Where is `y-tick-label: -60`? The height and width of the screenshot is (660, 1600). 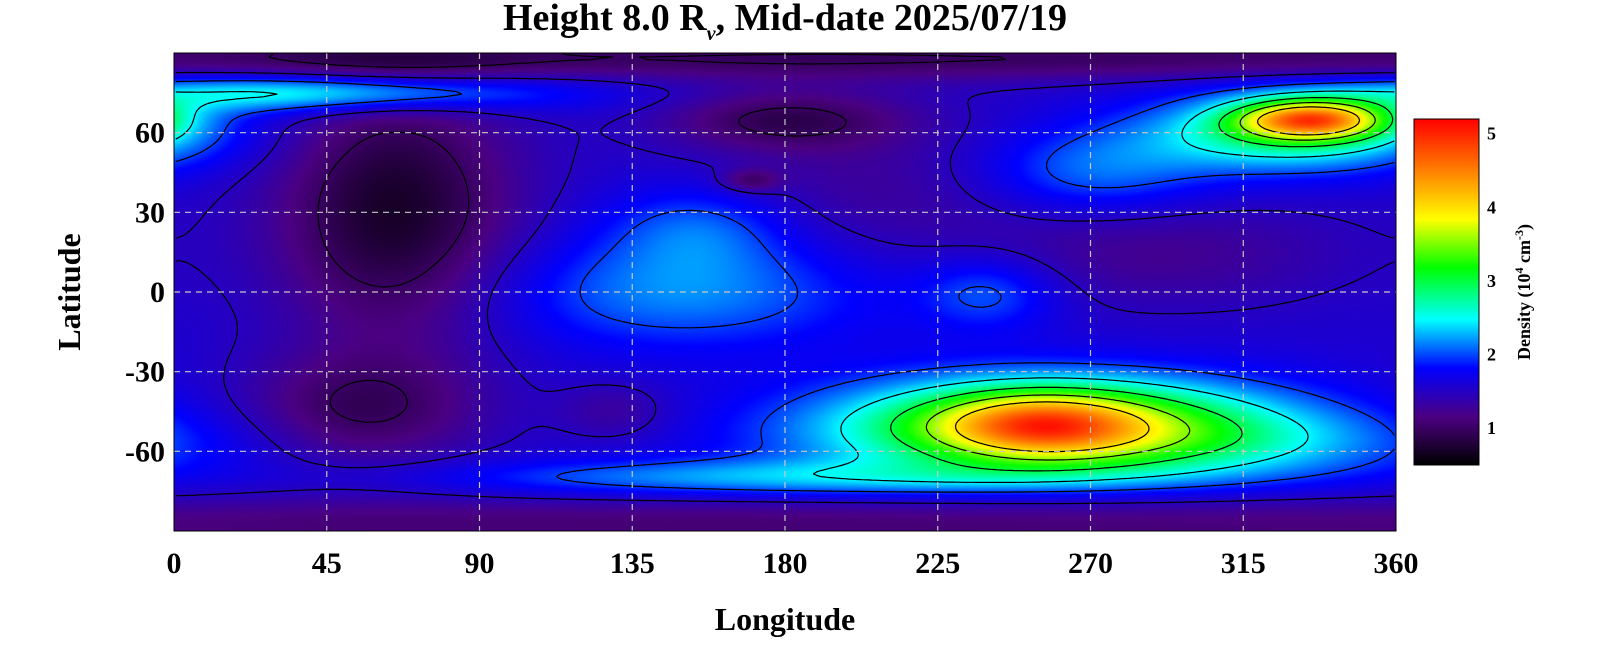 y-tick-label: -60 is located at coordinates (145, 451).